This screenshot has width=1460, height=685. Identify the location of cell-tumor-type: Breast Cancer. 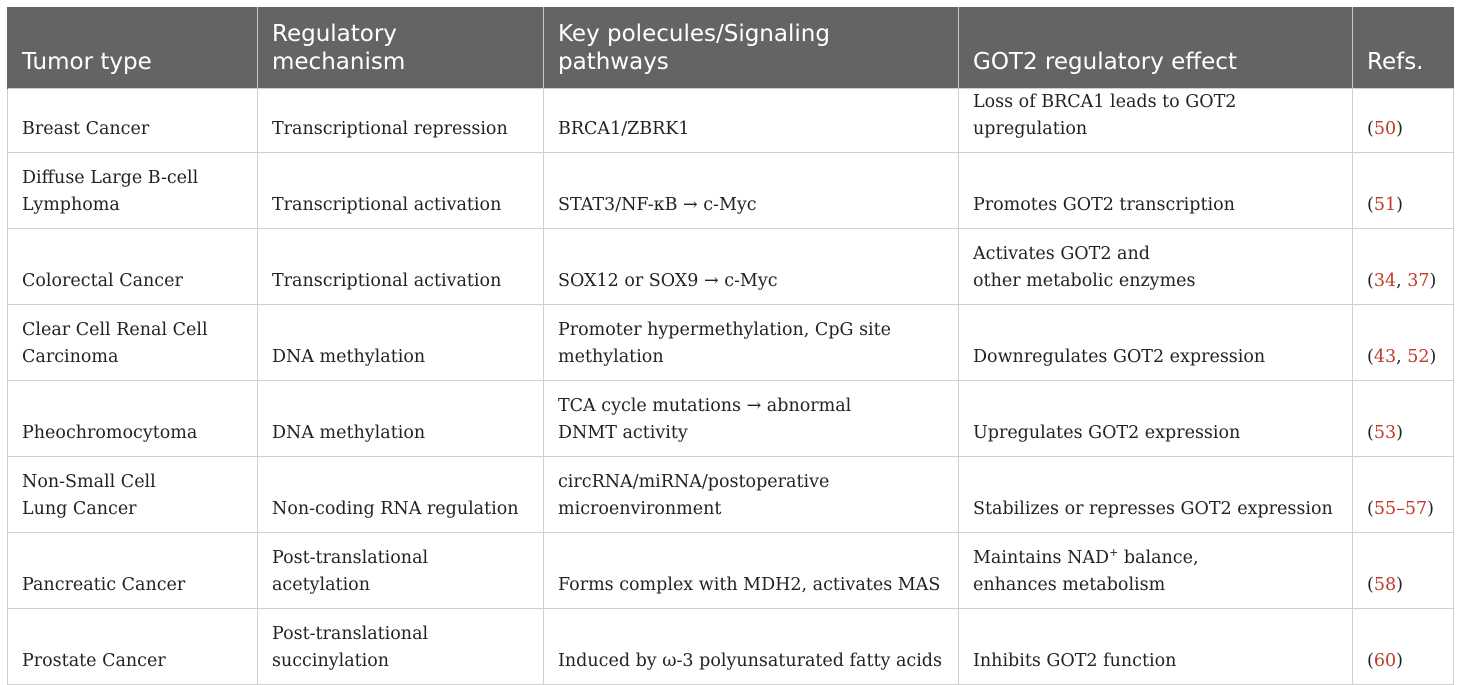
(132, 120).